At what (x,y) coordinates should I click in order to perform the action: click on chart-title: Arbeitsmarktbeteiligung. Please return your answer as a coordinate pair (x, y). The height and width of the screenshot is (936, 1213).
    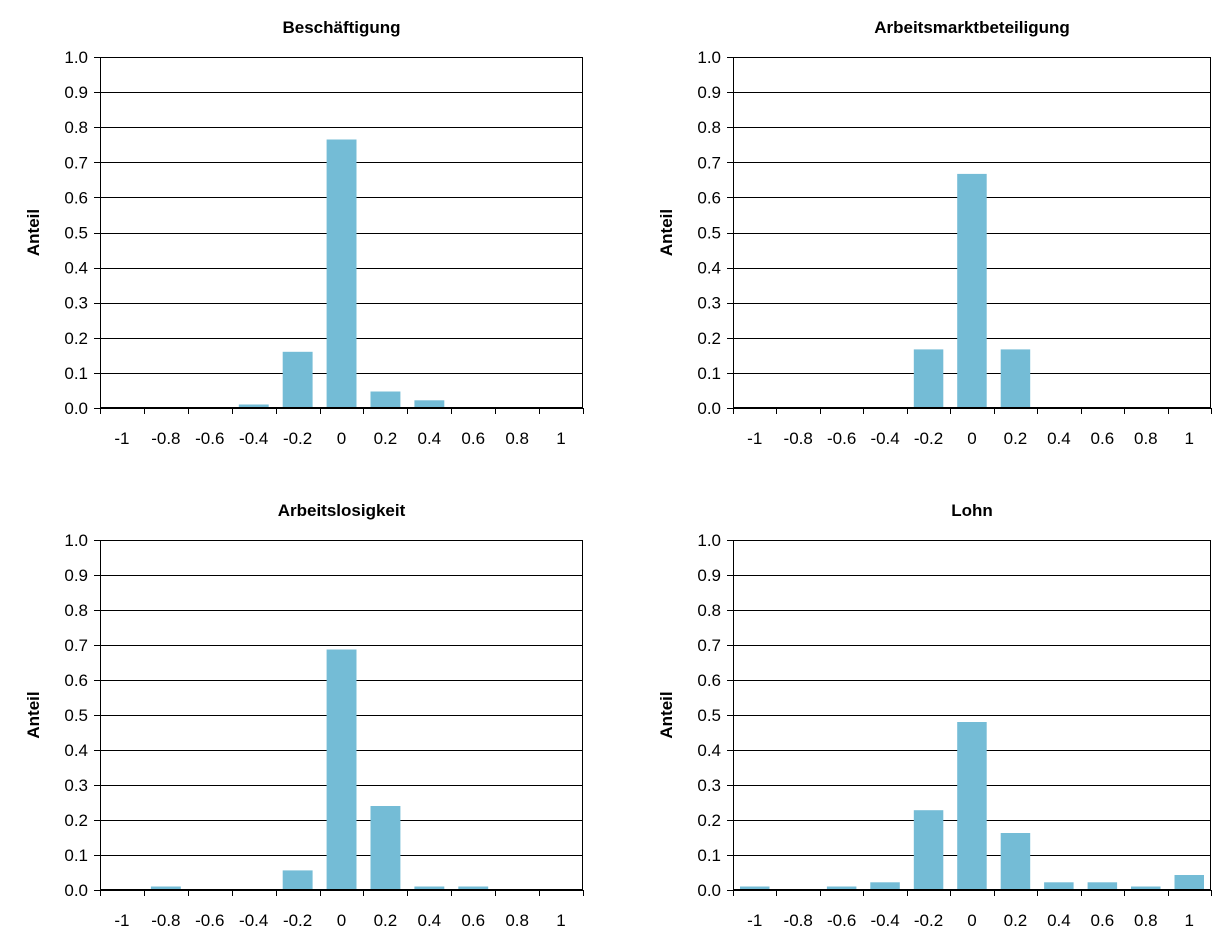
    Looking at the image, I should click on (972, 27).